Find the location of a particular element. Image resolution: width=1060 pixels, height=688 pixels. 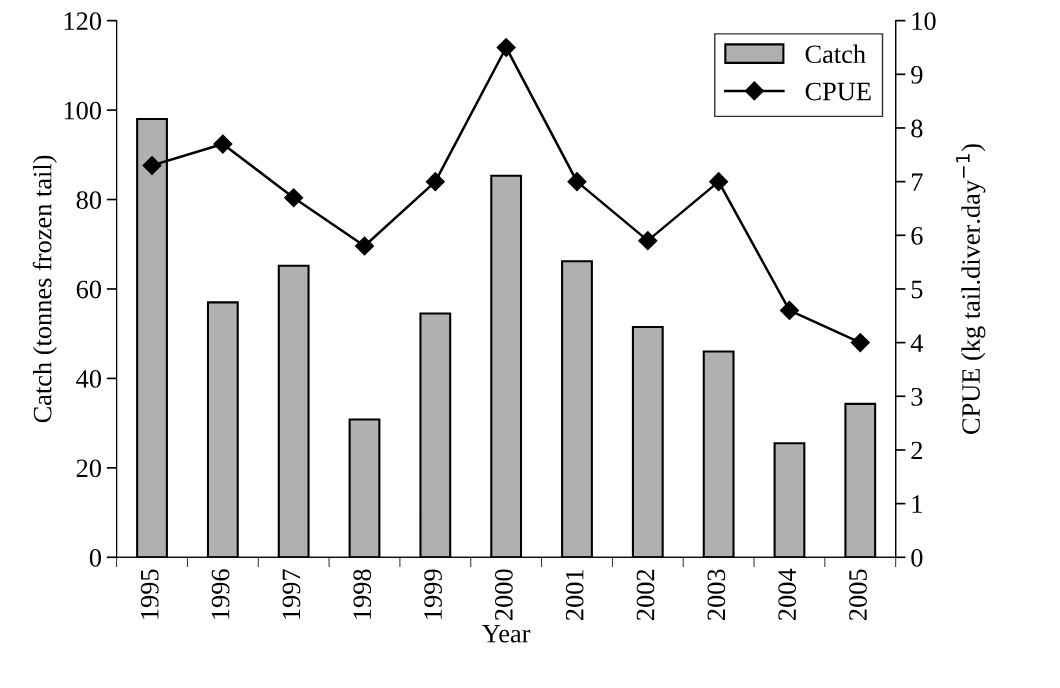

x-tick-label: 1996 is located at coordinates (220, 594).